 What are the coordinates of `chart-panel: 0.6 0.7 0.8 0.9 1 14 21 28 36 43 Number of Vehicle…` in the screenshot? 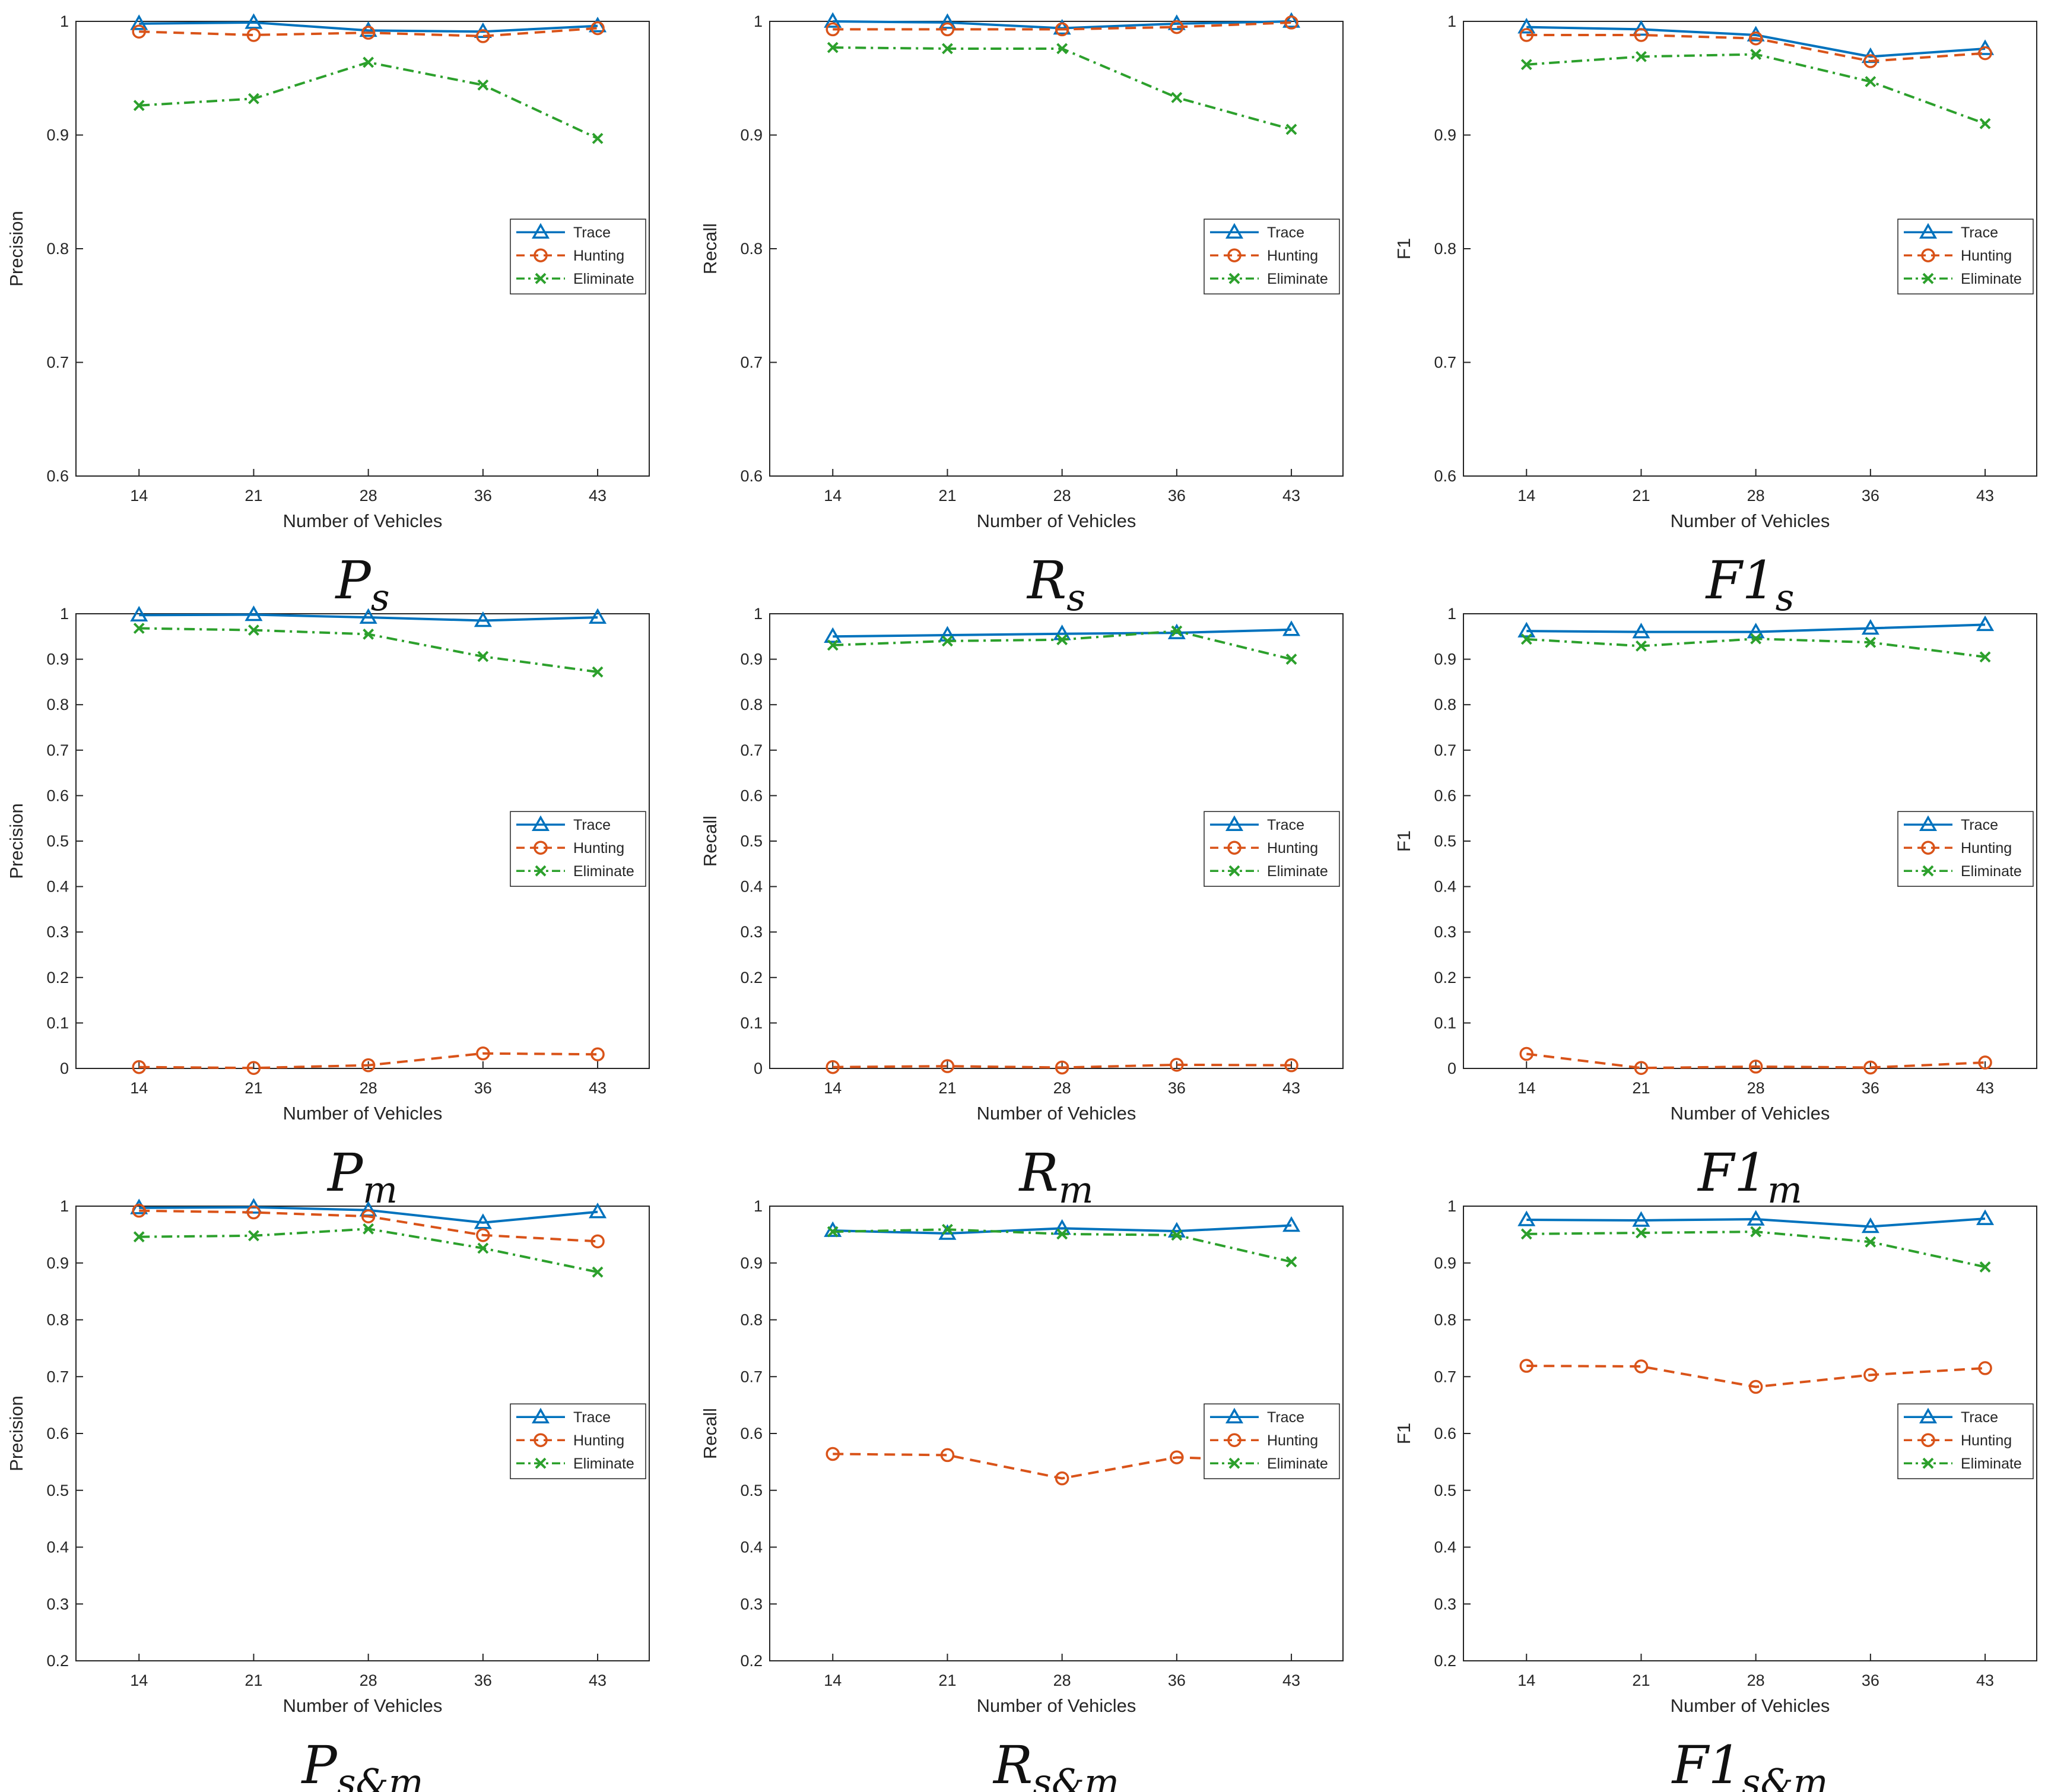 It's located at (1022, 315).